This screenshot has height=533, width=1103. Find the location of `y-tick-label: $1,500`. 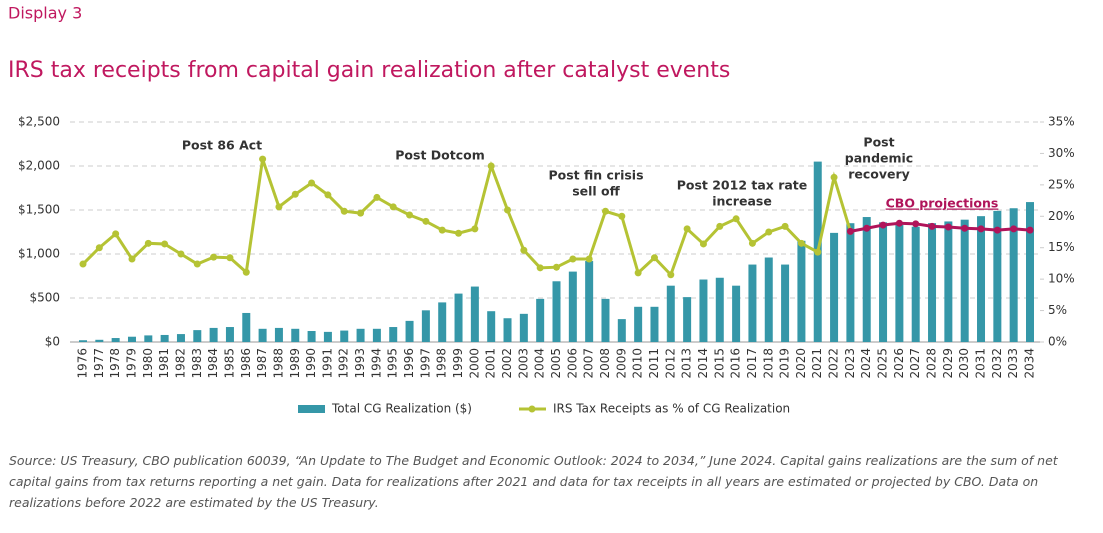

y-tick-label: $1,500 is located at coordinates (39, 210).